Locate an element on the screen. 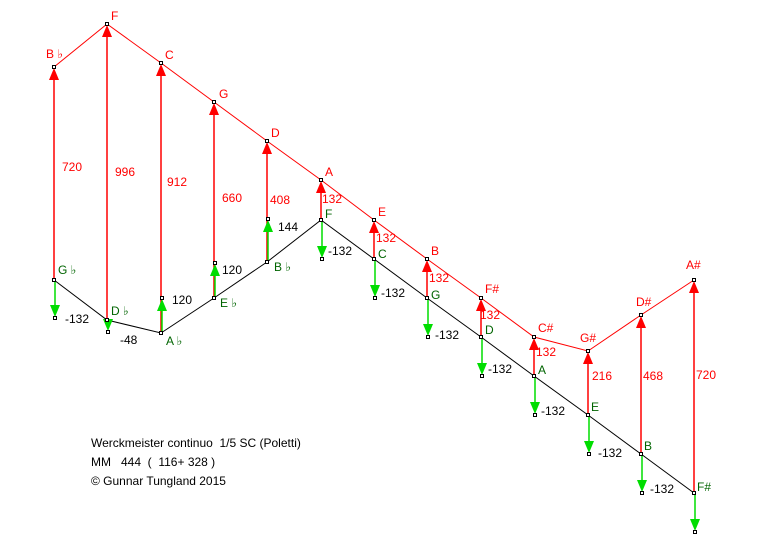  upper-note-label: G# is located at coordinates (588, 338).